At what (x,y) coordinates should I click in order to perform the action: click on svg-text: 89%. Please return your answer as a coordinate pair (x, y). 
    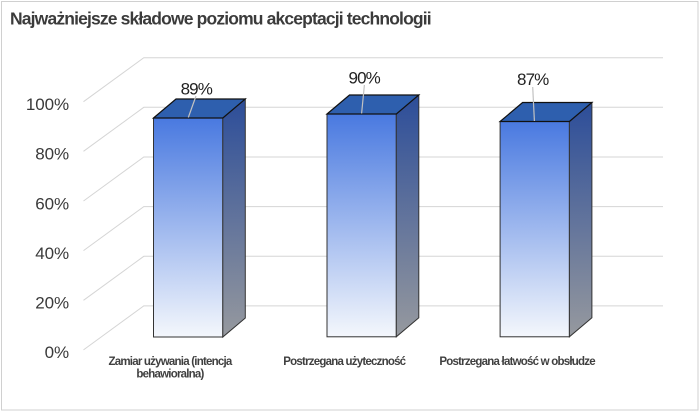
    Looking at the image, I should click on (197, 89).